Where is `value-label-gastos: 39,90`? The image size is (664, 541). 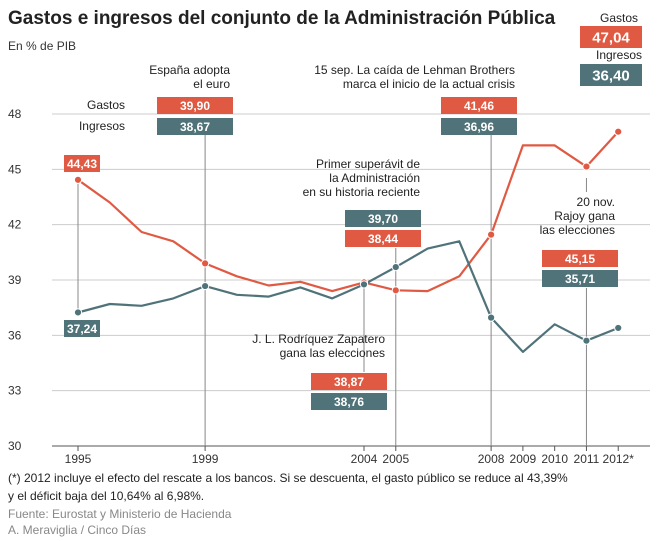 value-label-gastos: 39,90 is located at coordinates (195, 106).